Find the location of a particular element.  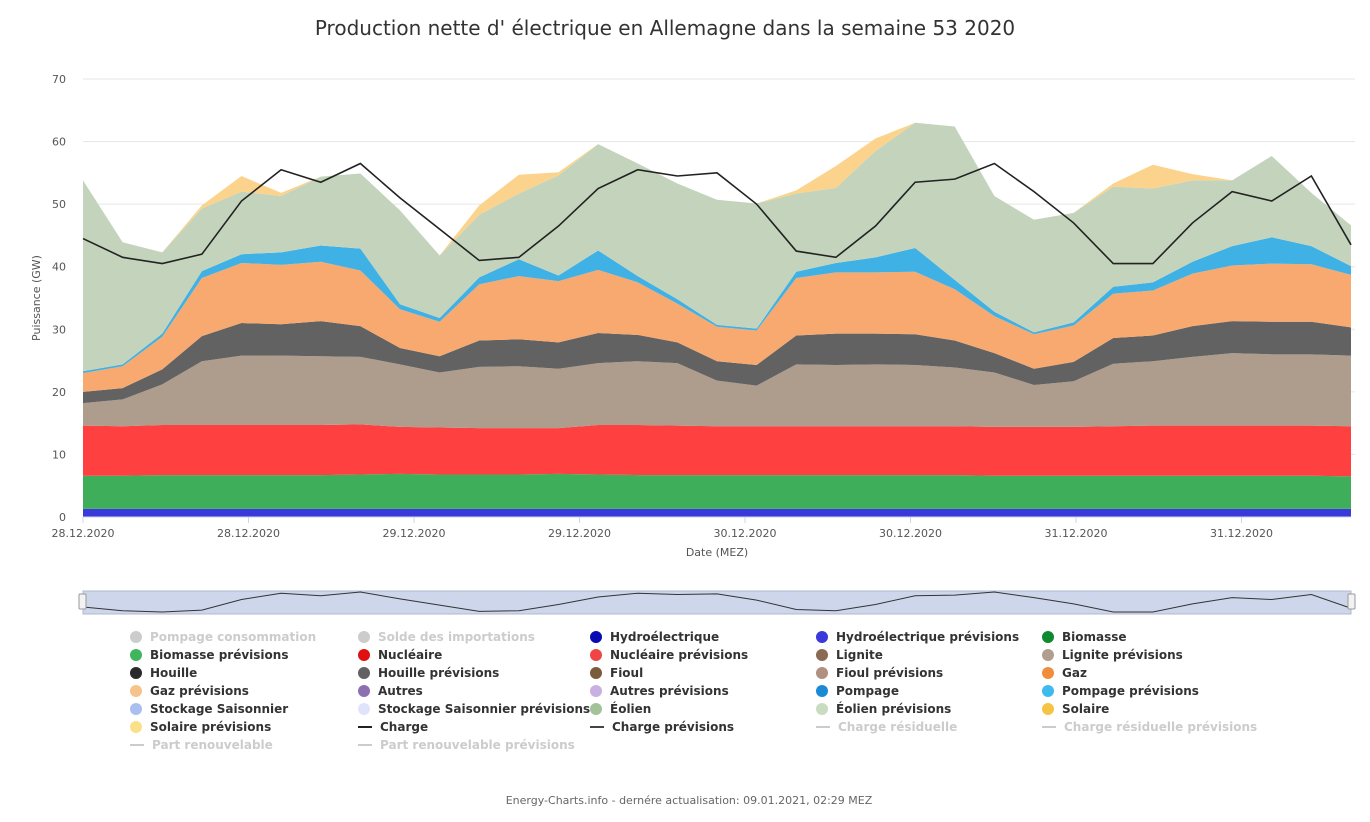

legend-item: Nucléaire prévisions is located at coordinates (669, 655).